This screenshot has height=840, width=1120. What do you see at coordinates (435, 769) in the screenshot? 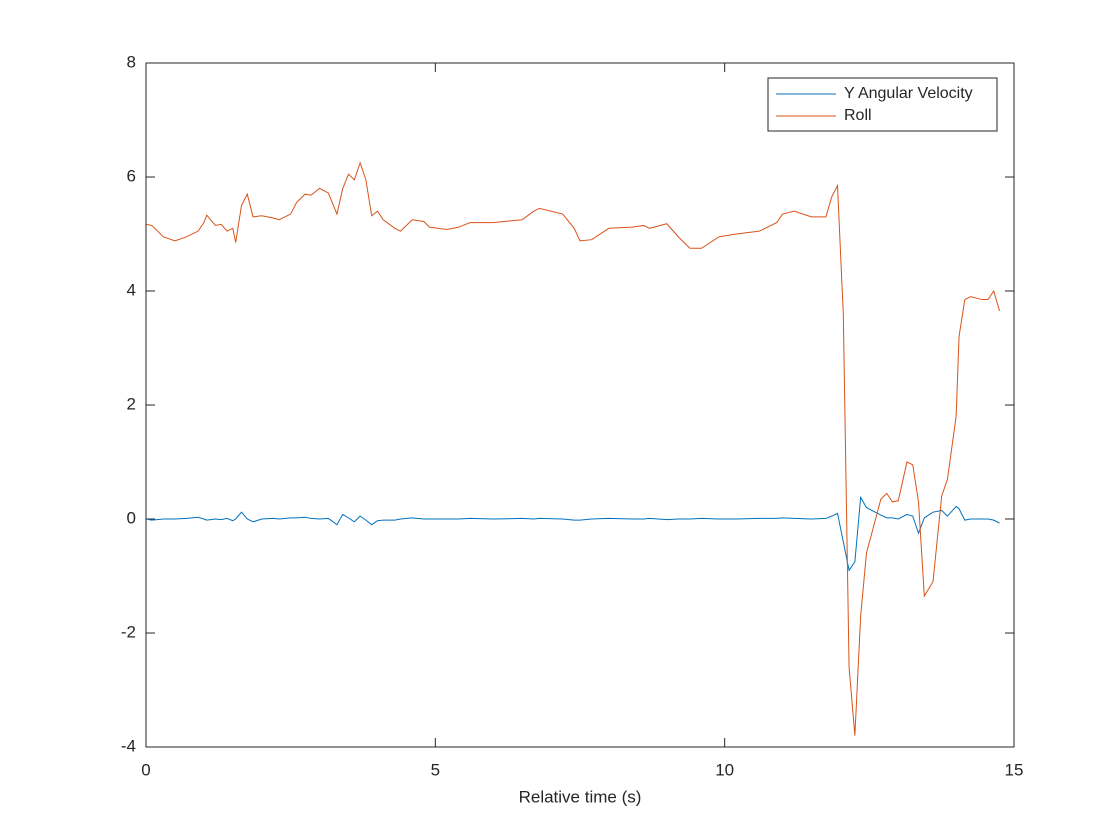
I see `x-tick-label: 5` at bounding box center [435, 769].